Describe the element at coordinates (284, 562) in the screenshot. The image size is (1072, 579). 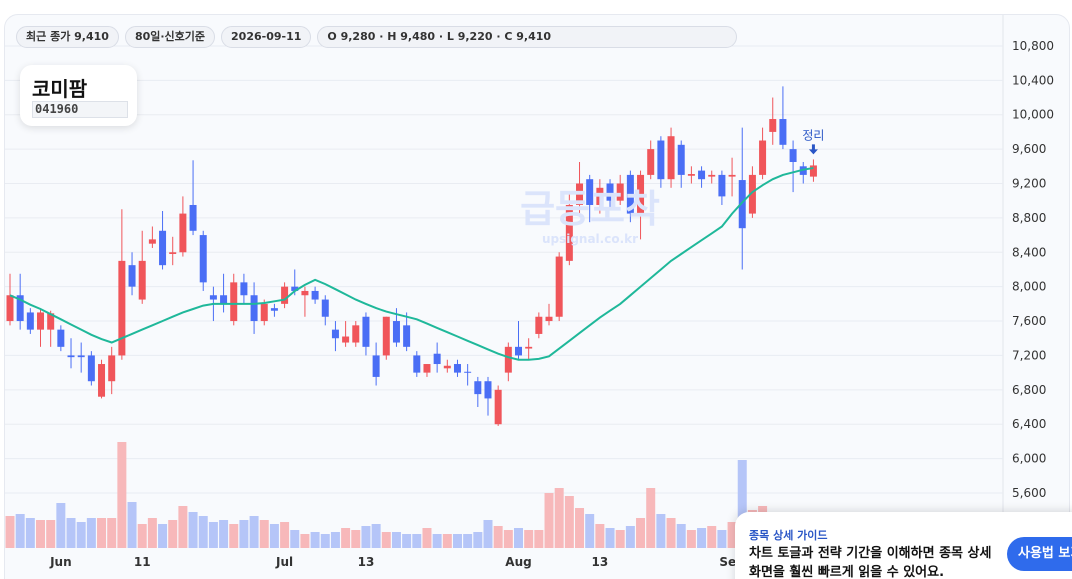
I see `x-tick-label: Jul` at that location.